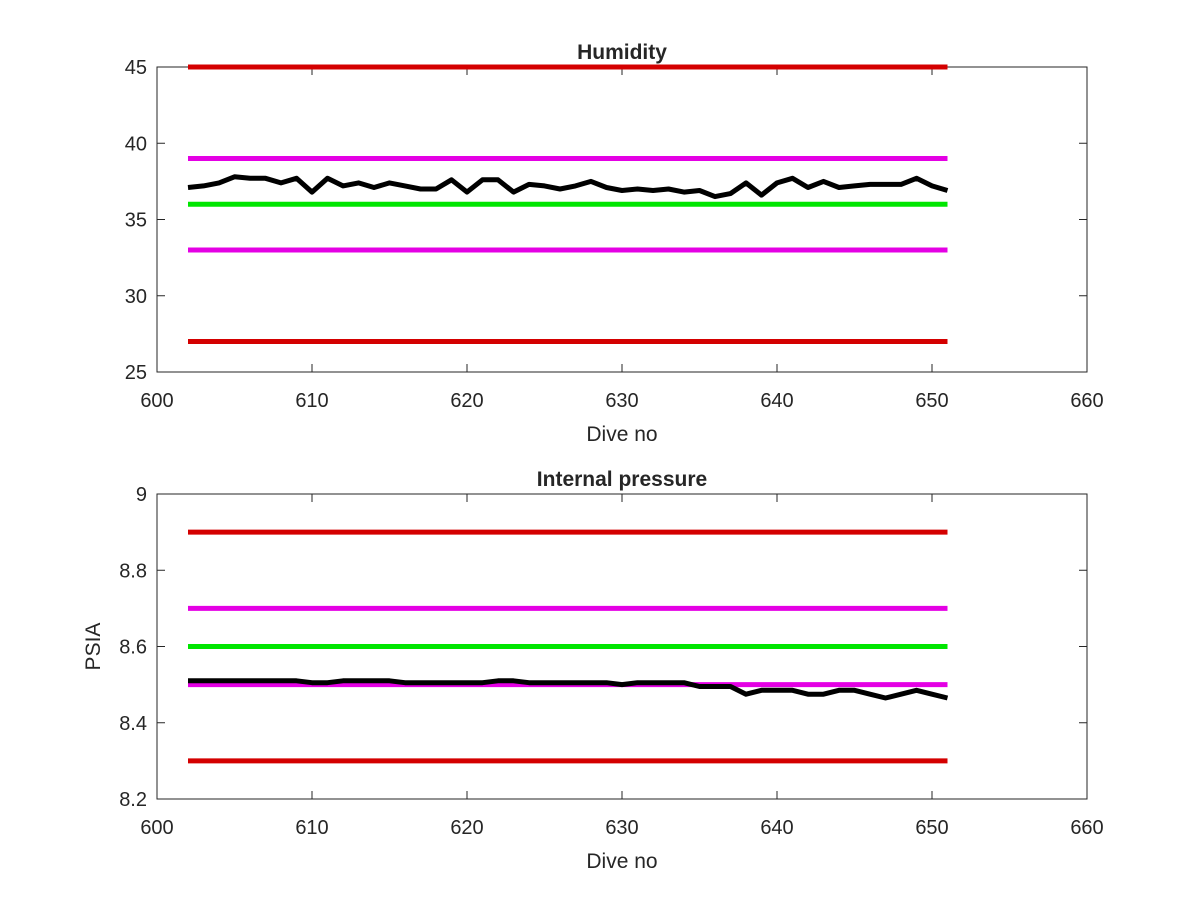 The image size is (1200, 900). I want to click on chart-title: Internal pressure, so click(622, 479).